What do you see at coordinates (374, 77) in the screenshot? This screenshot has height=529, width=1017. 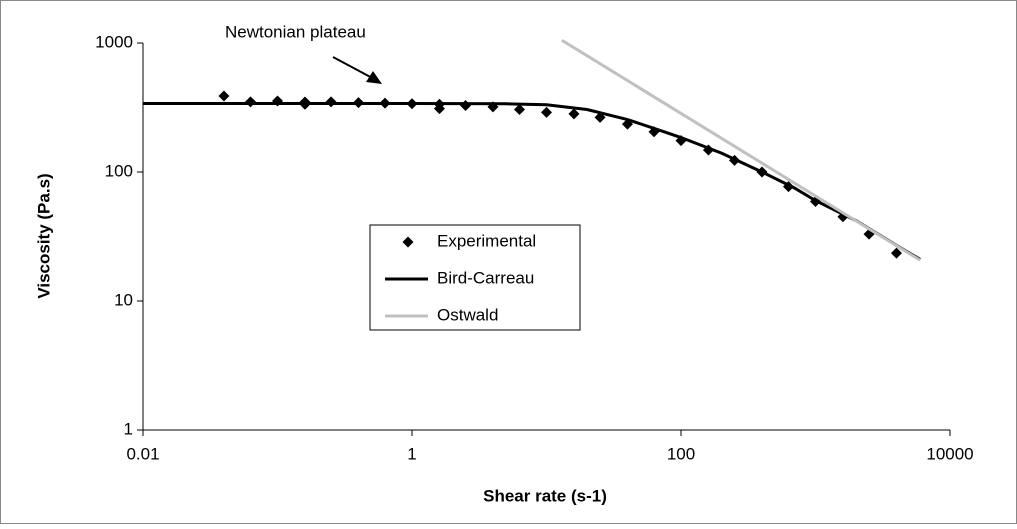 I see `arrow-head` at bounding box center [374, 77].